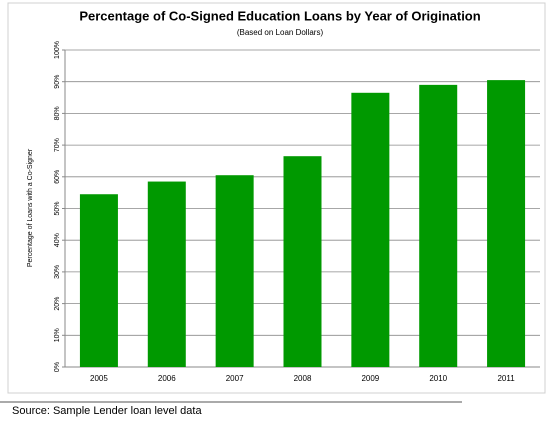 The image size is (552, 437). I want to click on y-tick-label: 80%, so click(57, 113).